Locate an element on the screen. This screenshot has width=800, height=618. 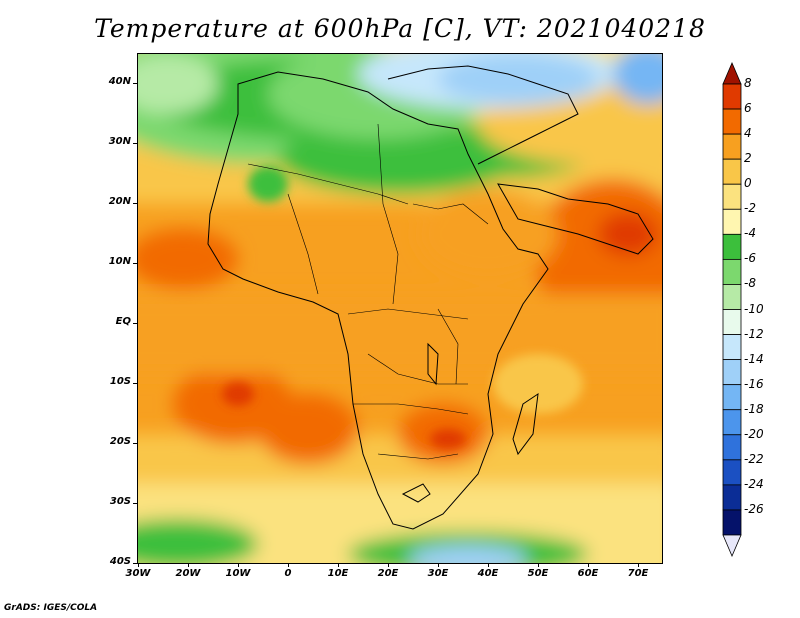
colorbar-label: -16 is located at coordinates (754, 383).